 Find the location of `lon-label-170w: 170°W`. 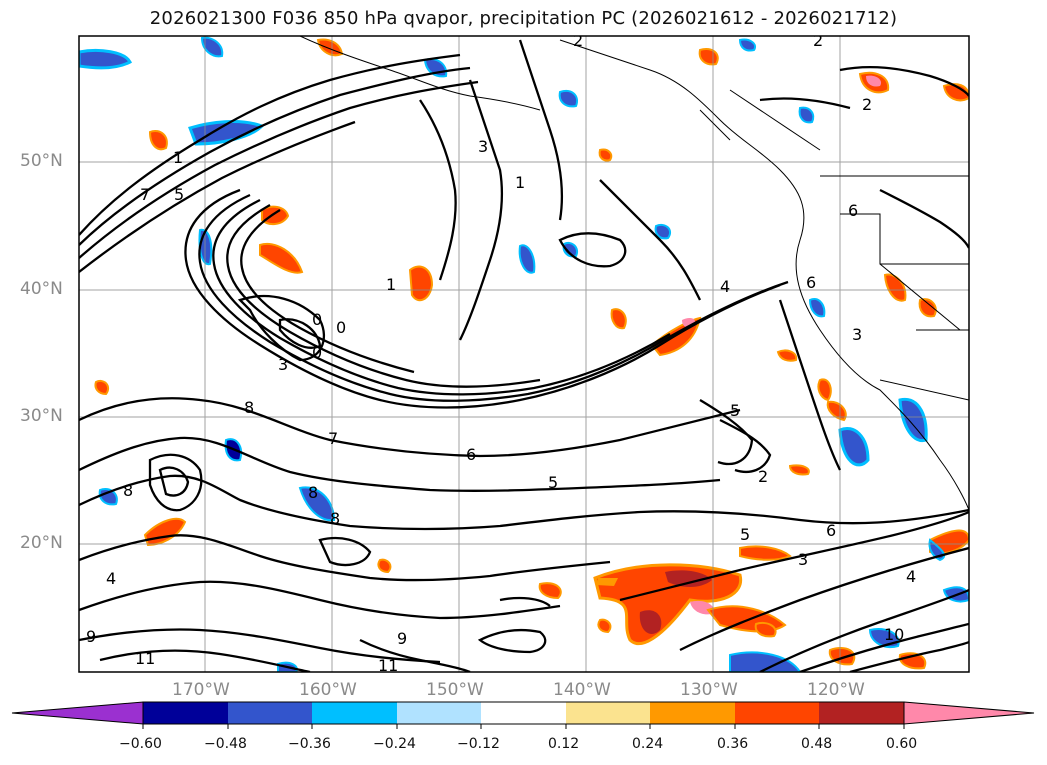

lon-label-170w: 170°W is located at coordinates (201, 690).